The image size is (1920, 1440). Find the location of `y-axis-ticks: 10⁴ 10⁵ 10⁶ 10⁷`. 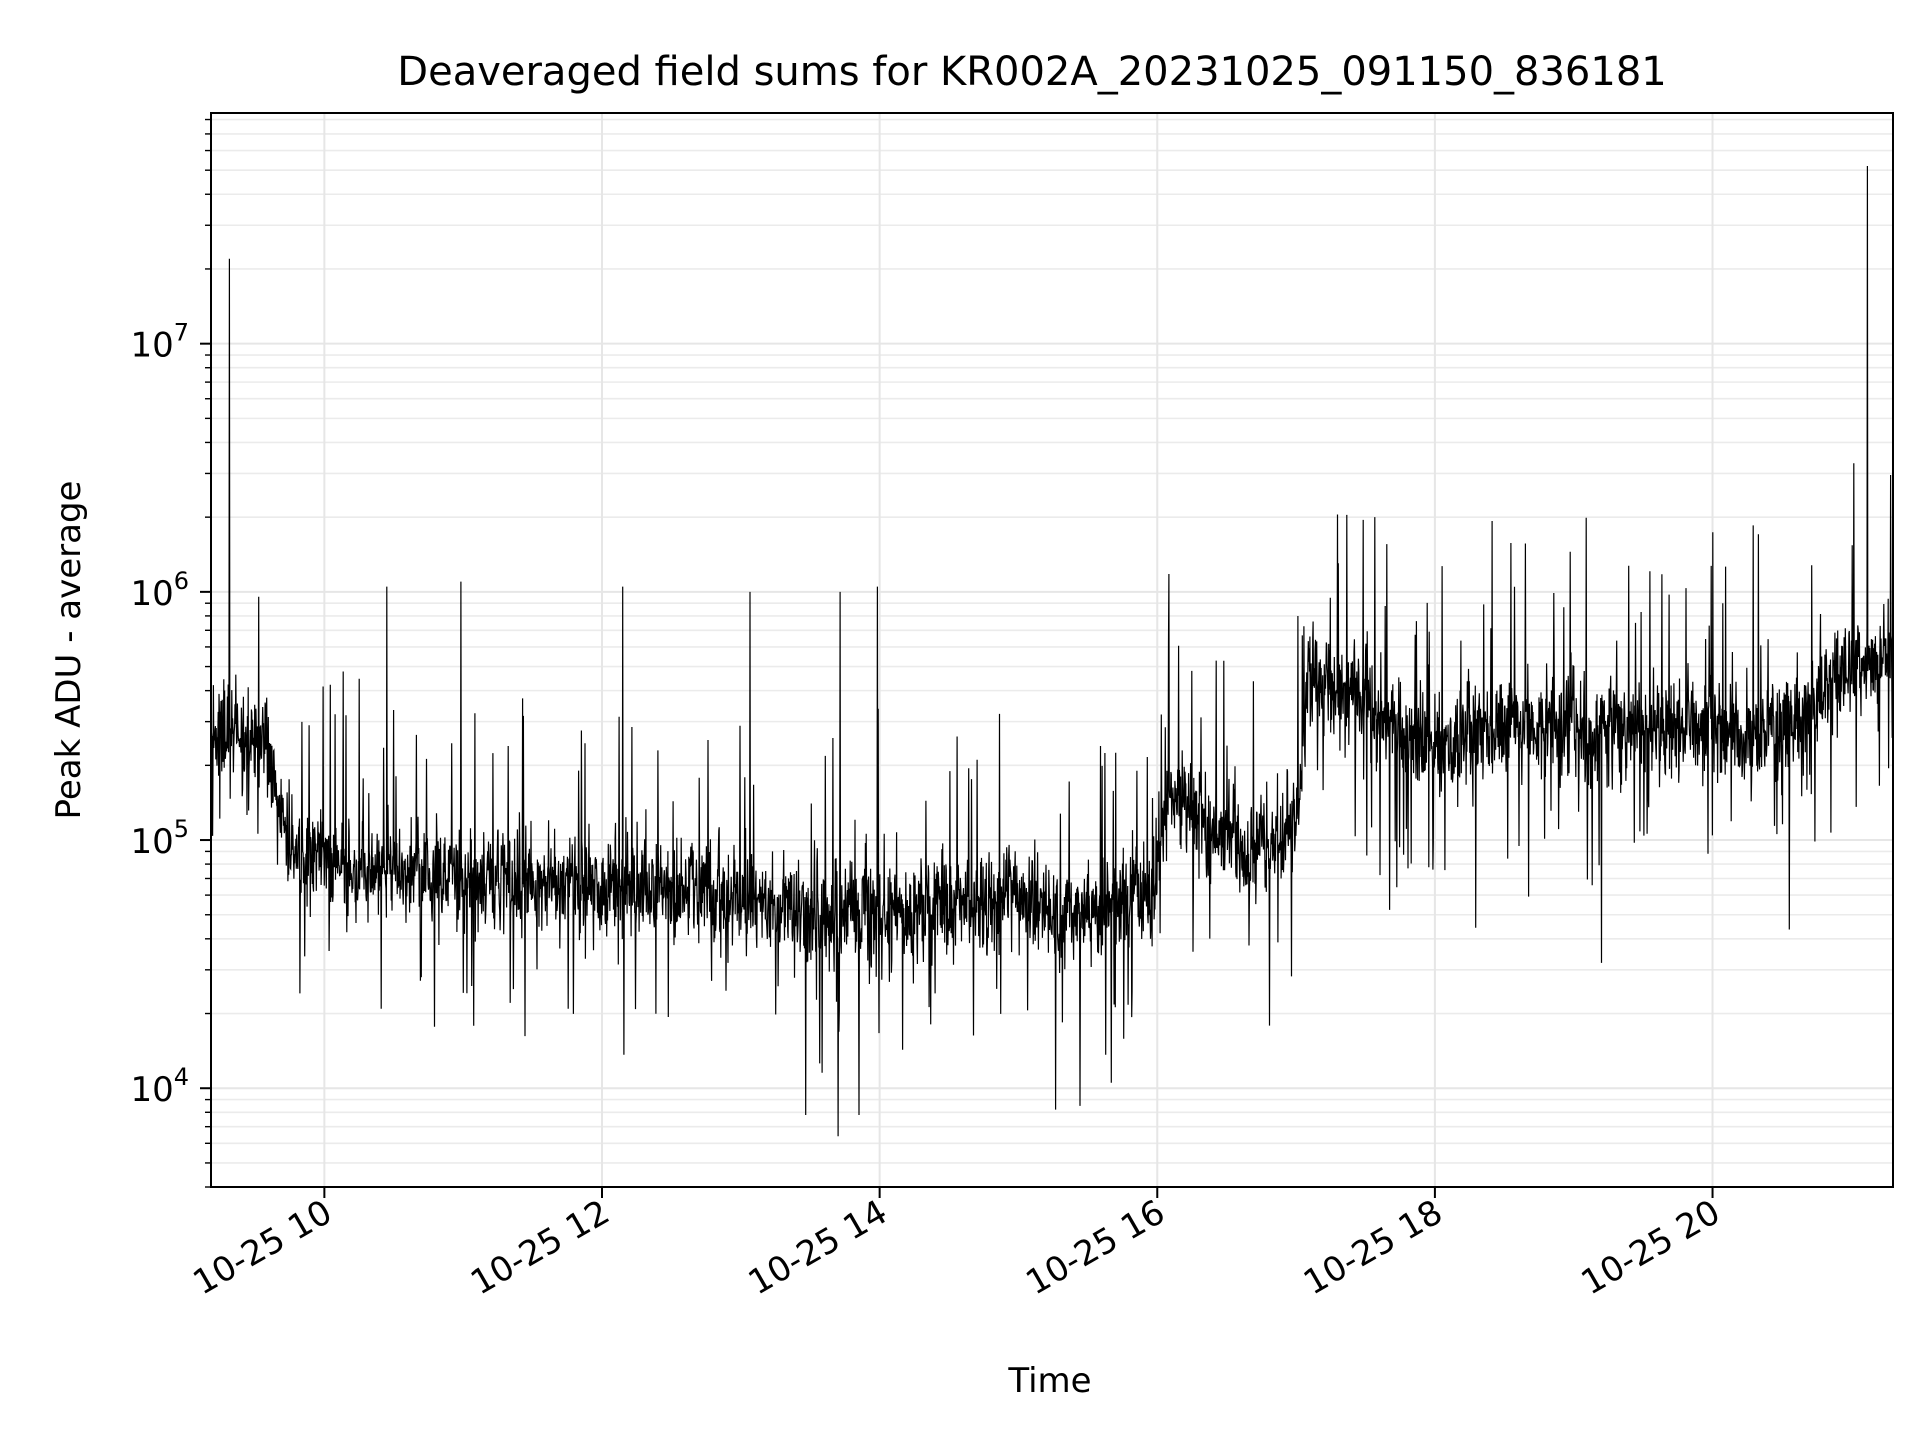

y-axis-ticks: 10⁴ 10⁵ 10⁶ 10⁷ is located at coordinates (170, 653).